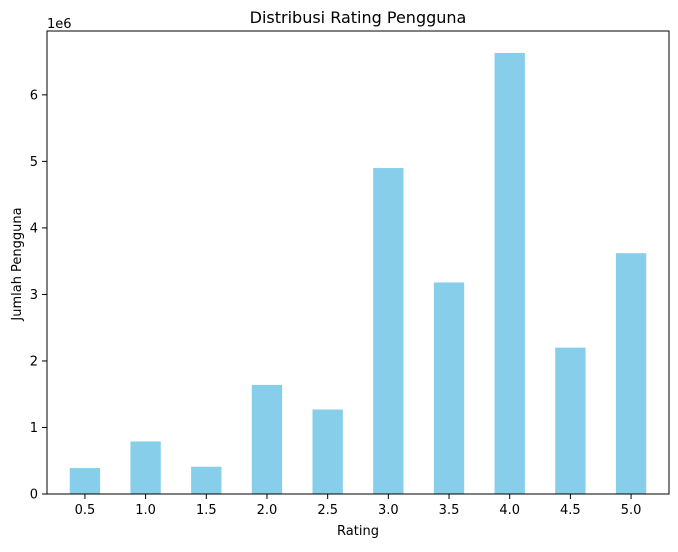 The image size is (678, 552). Describe the element at coordinates (206, 480) in the screenshot. I see `bar-1.5` at that location.